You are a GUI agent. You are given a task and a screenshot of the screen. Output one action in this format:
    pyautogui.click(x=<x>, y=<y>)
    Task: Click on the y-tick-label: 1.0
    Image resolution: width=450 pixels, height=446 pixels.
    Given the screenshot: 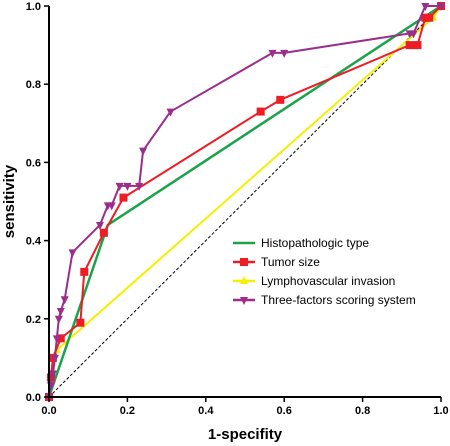 What is the action you would take?
    pyautogui.click(x=33, y=7)
    